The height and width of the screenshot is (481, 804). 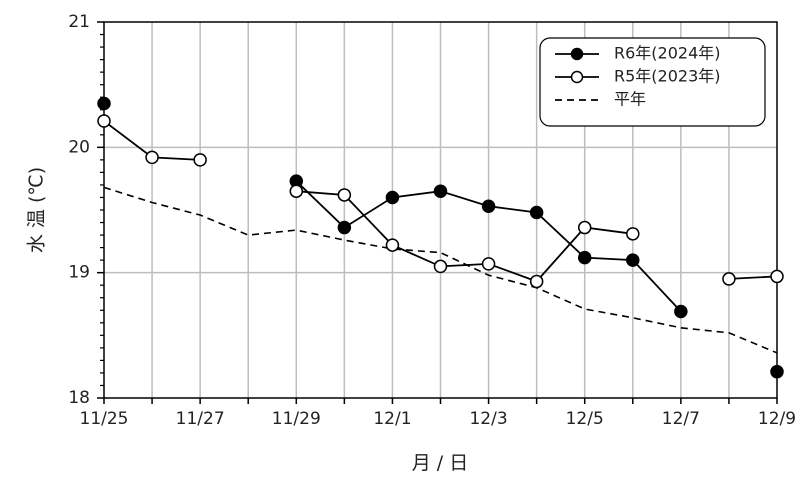 I want to click on legend-label-1: R5年(2023年), so click(x=667, y=76).